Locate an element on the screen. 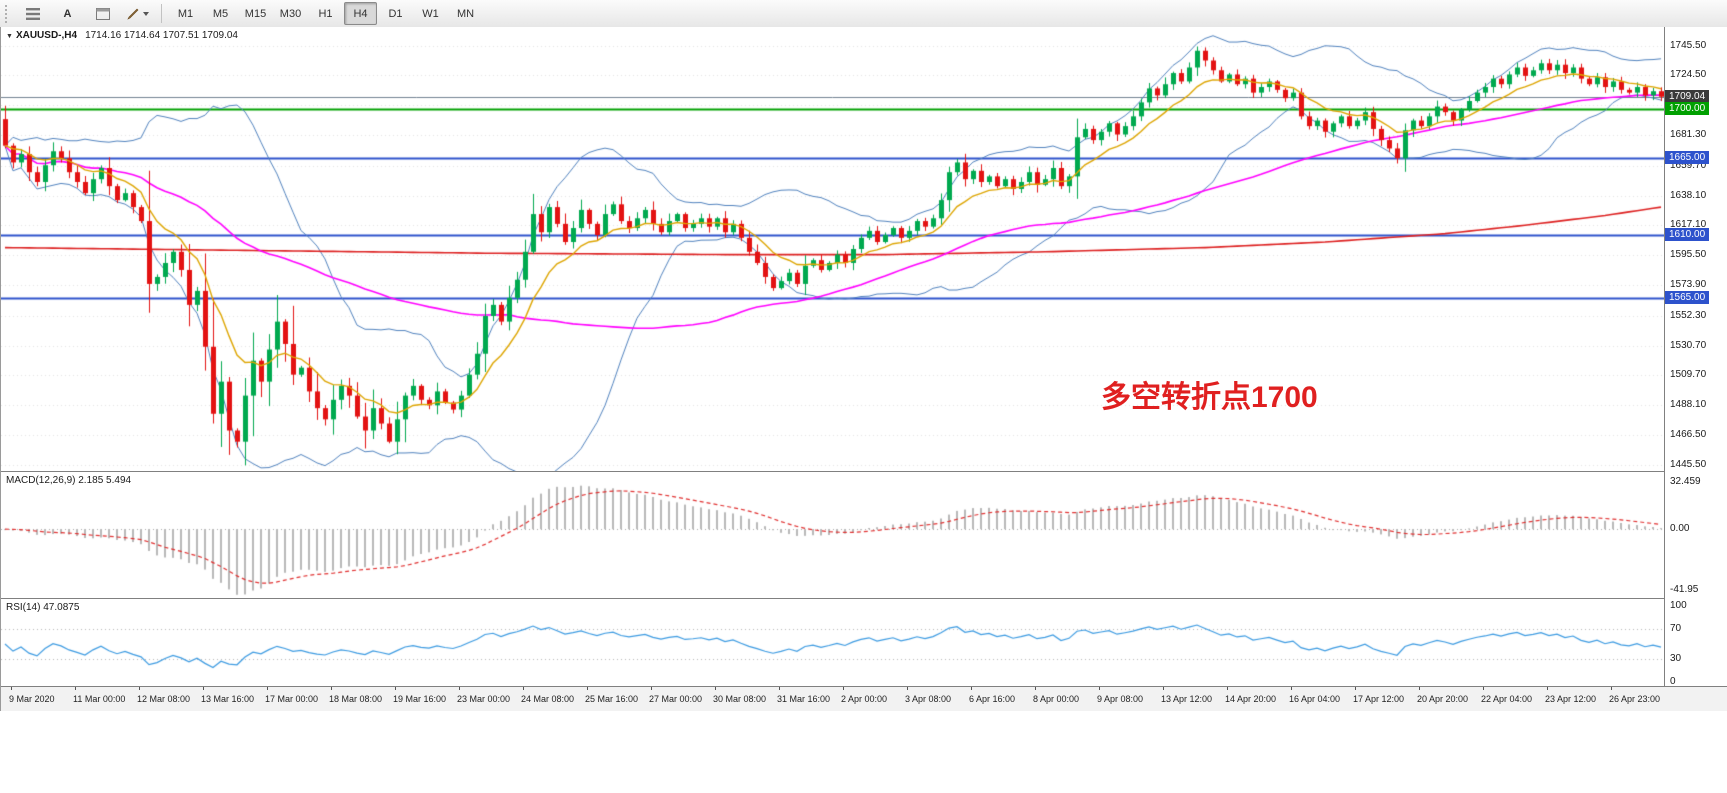 The width and height of the screenshot is (1727, 793). time-axis-label: 12 Mar 08:00 is located at coordinates (164, 699).